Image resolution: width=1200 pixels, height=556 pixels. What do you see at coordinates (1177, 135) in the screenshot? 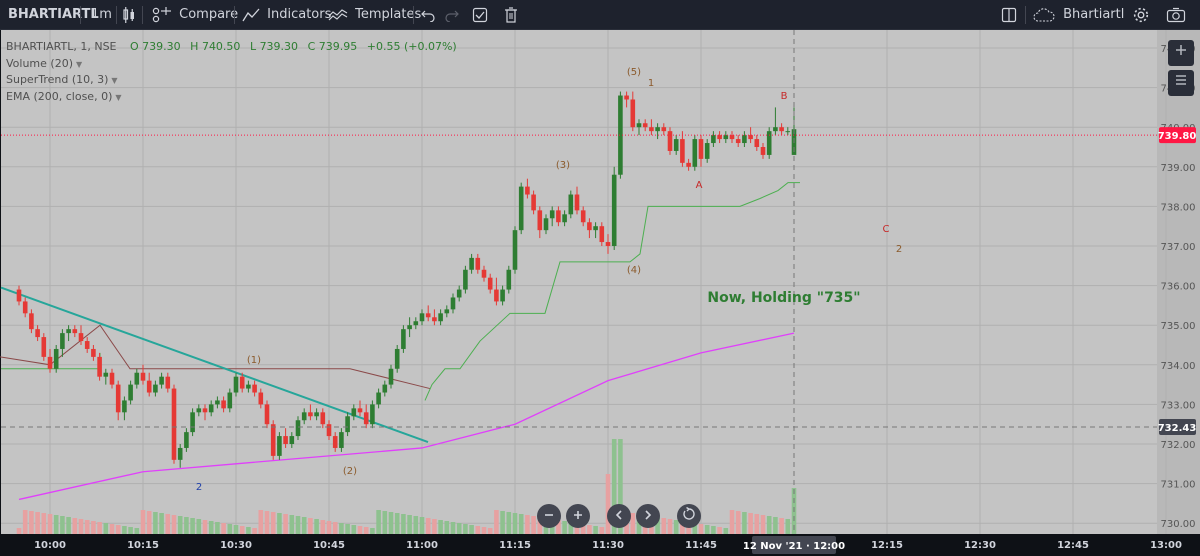
I see `last-price-tag` at bounding box center [1177, 135].